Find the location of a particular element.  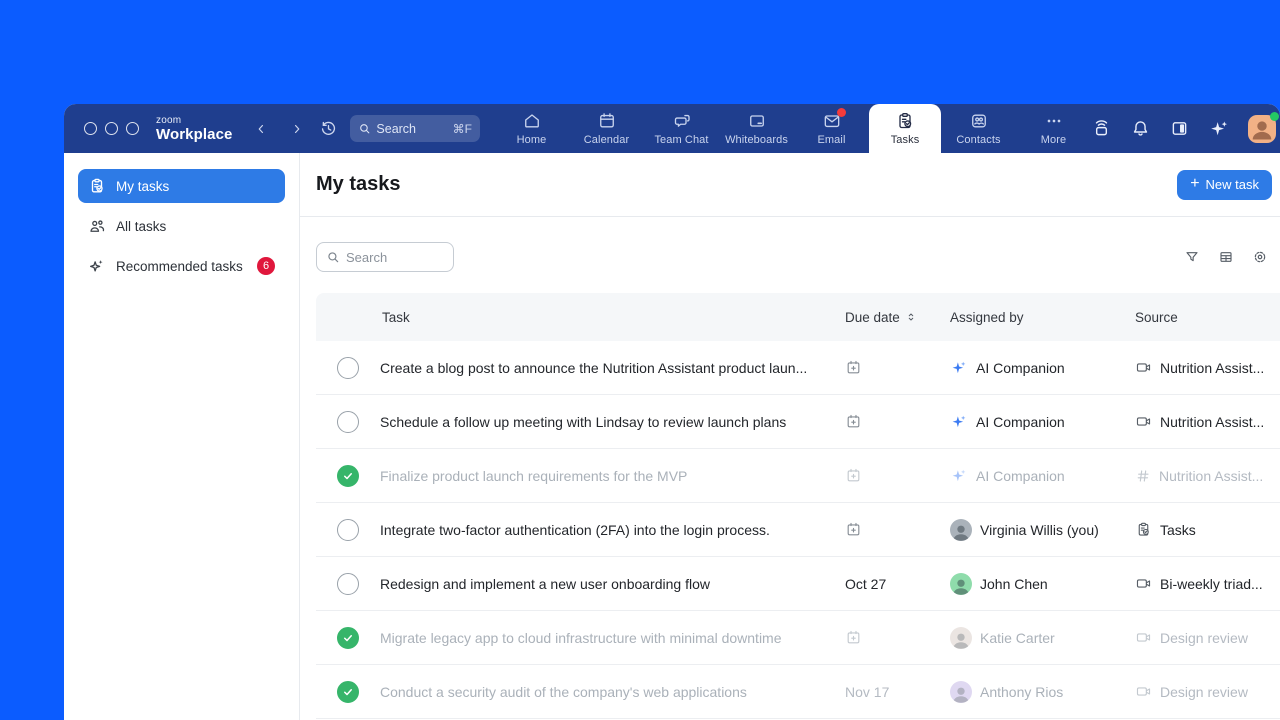

email-notification-dot is located at coordinates (841, 112).